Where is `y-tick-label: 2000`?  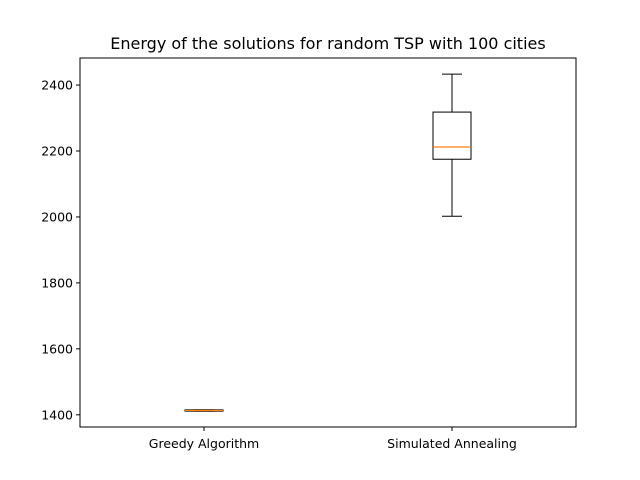
y-tick-label: 2000 is located at coordinates (57, 216).